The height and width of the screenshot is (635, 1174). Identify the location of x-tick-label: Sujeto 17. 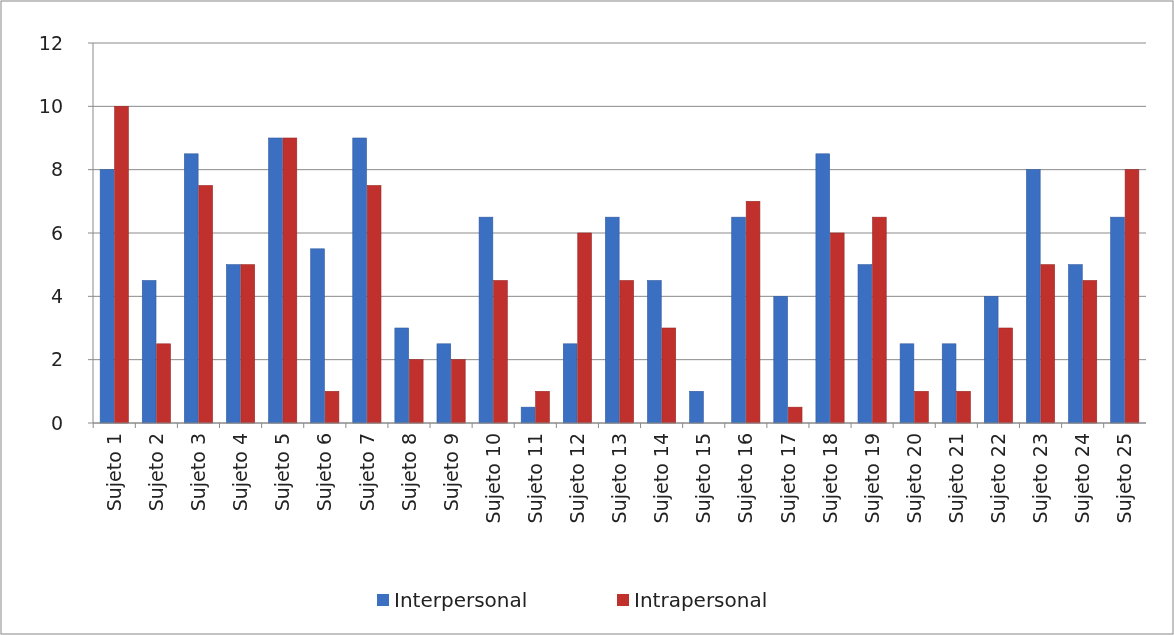
(787, 478).